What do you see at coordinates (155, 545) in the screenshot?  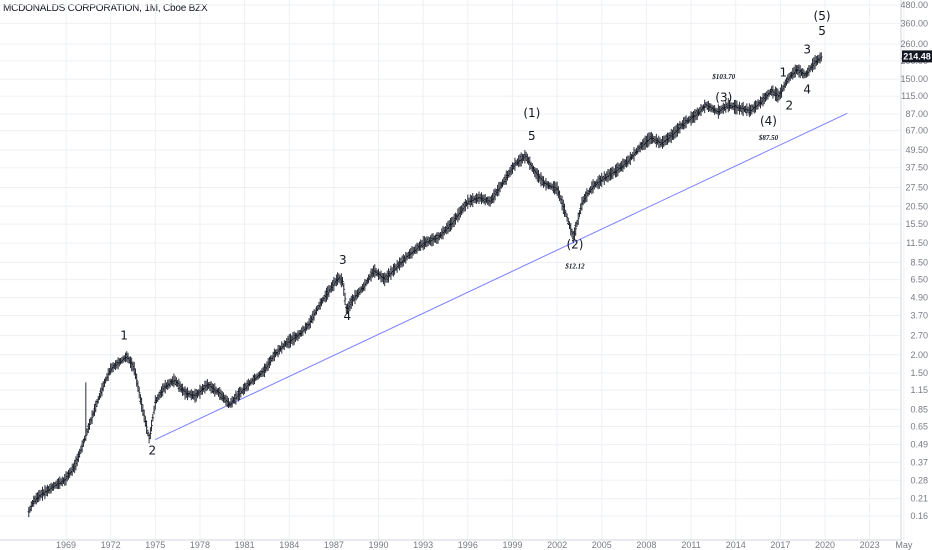 I see `time-tick-label: 1975` at bounding box center [155, 545].